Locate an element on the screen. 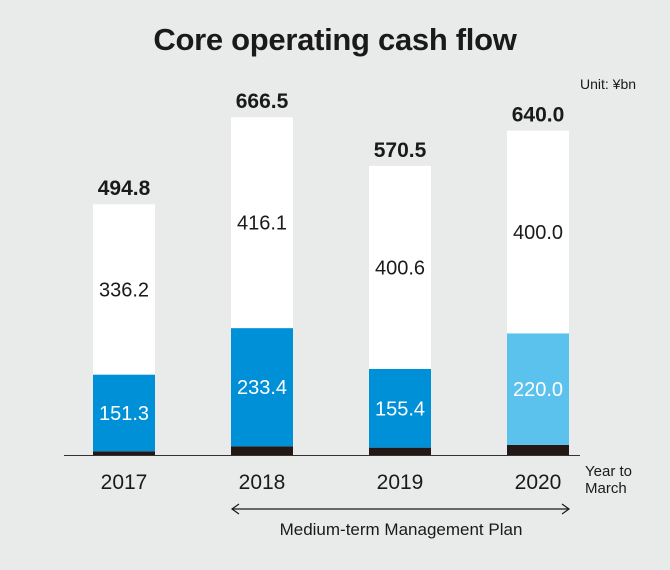 This screenshot has width=670, height=570. segment-label-2018-1: 233.4 is located at coordinates (262, 388).